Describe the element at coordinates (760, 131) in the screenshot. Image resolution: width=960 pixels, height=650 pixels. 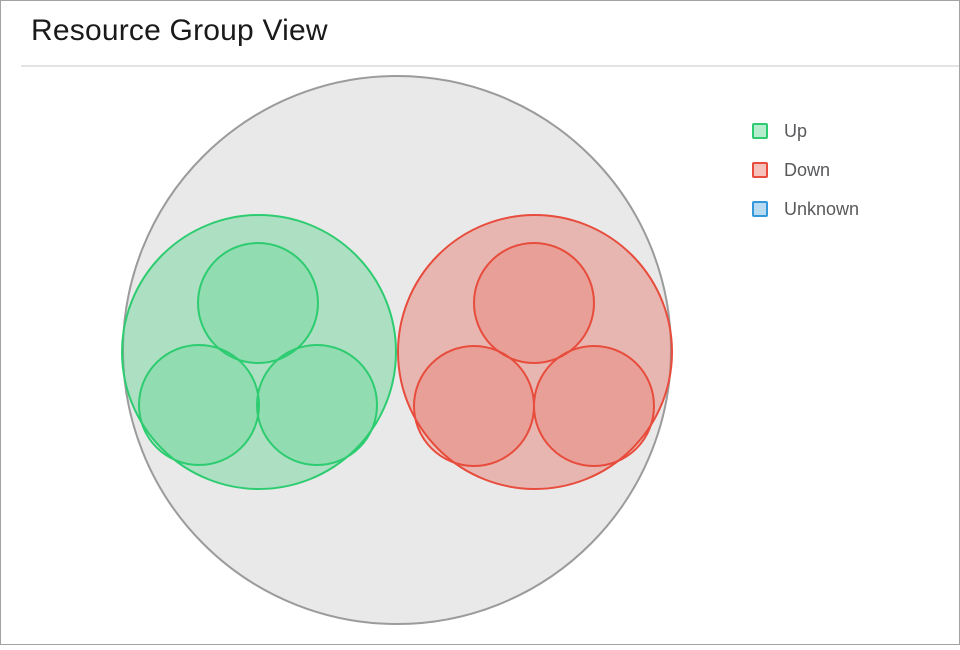
I see `legend-swatch-up` at that location.